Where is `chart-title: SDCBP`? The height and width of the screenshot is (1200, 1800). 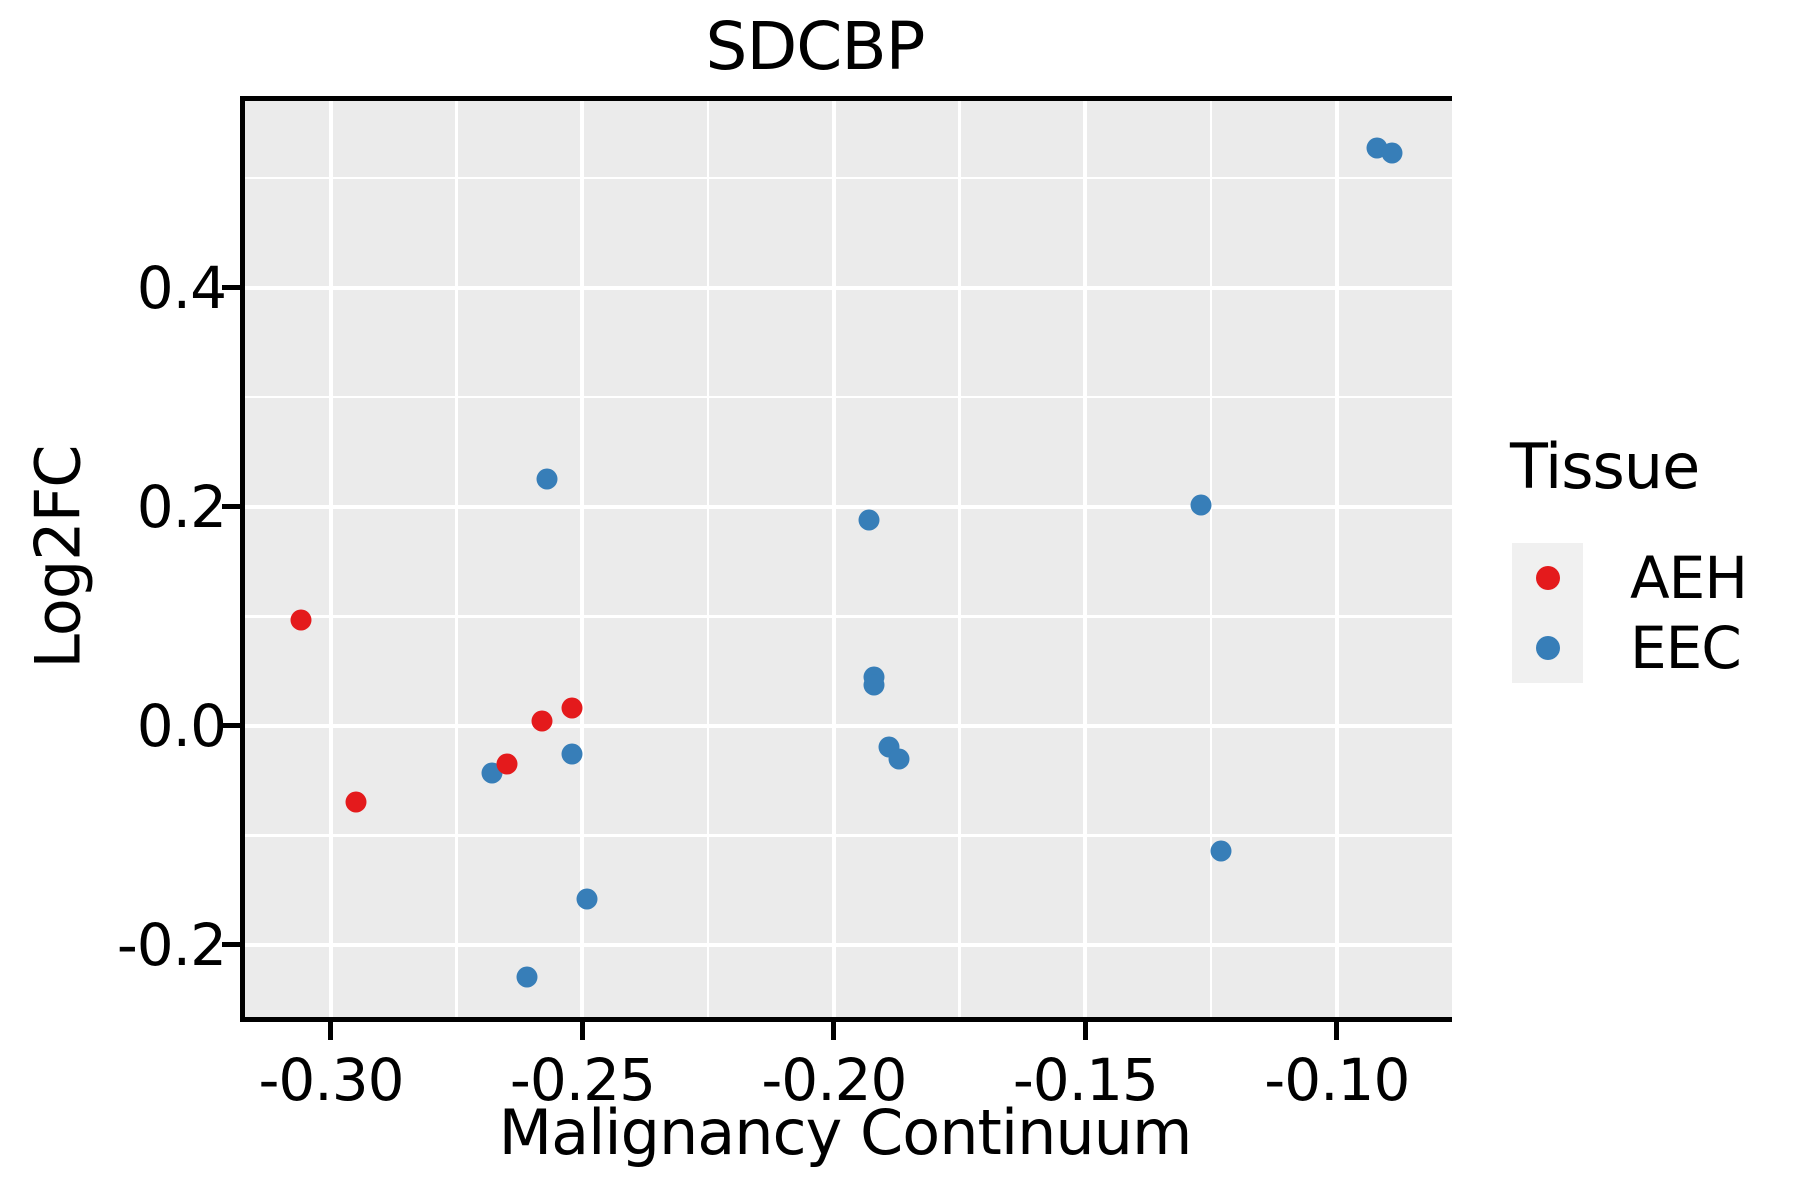
chart-title: SDCBP is located at coordinates (815, 46).